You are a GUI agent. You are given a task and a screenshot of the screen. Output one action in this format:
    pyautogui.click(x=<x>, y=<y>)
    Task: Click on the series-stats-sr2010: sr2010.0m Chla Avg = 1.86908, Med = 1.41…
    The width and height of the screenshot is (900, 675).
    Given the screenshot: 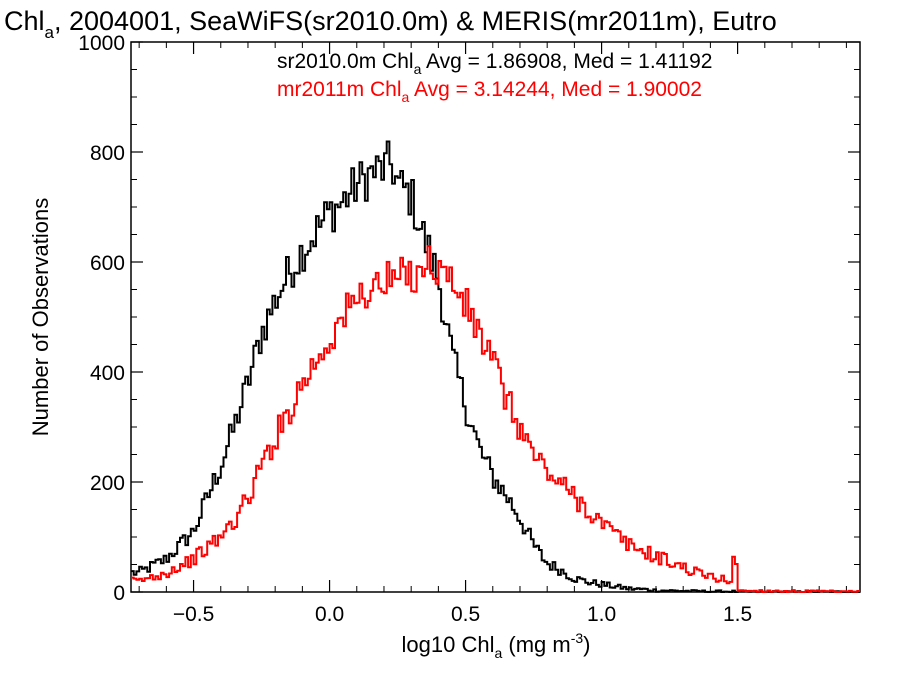 What is the action you would take?
    pyautogui.click(x=495, y=63)
    